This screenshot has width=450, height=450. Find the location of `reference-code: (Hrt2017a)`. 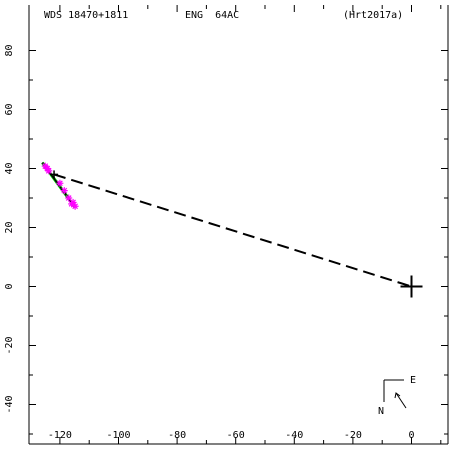

reference-code: (Hrt2017a) is located at coordinates (373, 15).